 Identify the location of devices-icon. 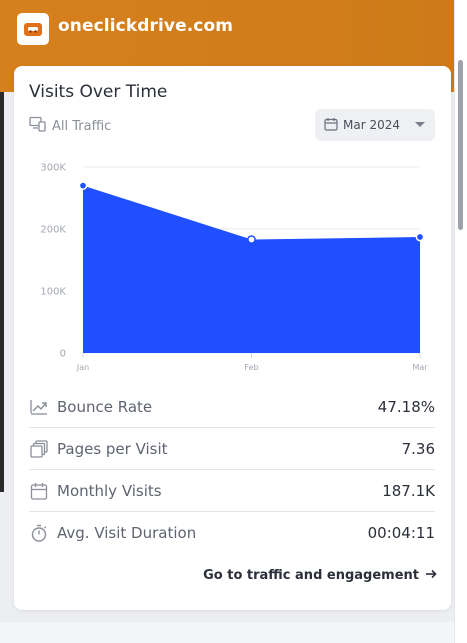
(38, 126).